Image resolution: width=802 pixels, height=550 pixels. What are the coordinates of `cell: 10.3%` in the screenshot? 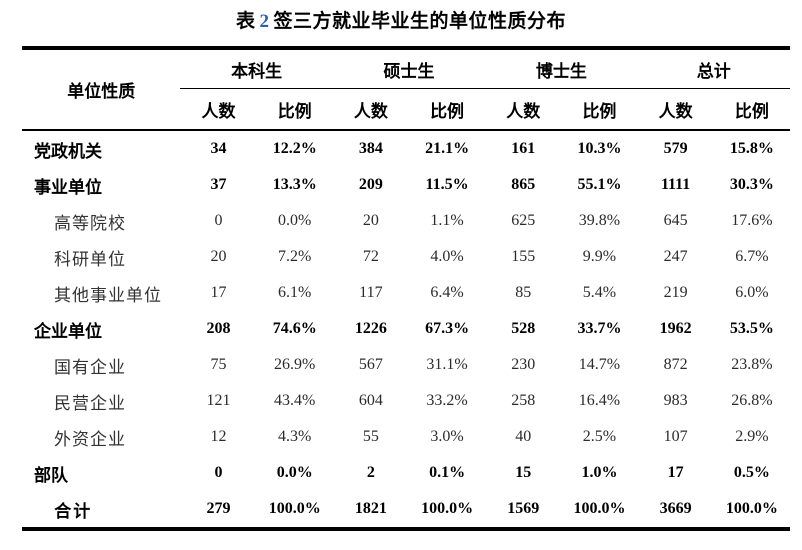 It's located at (599, 148).